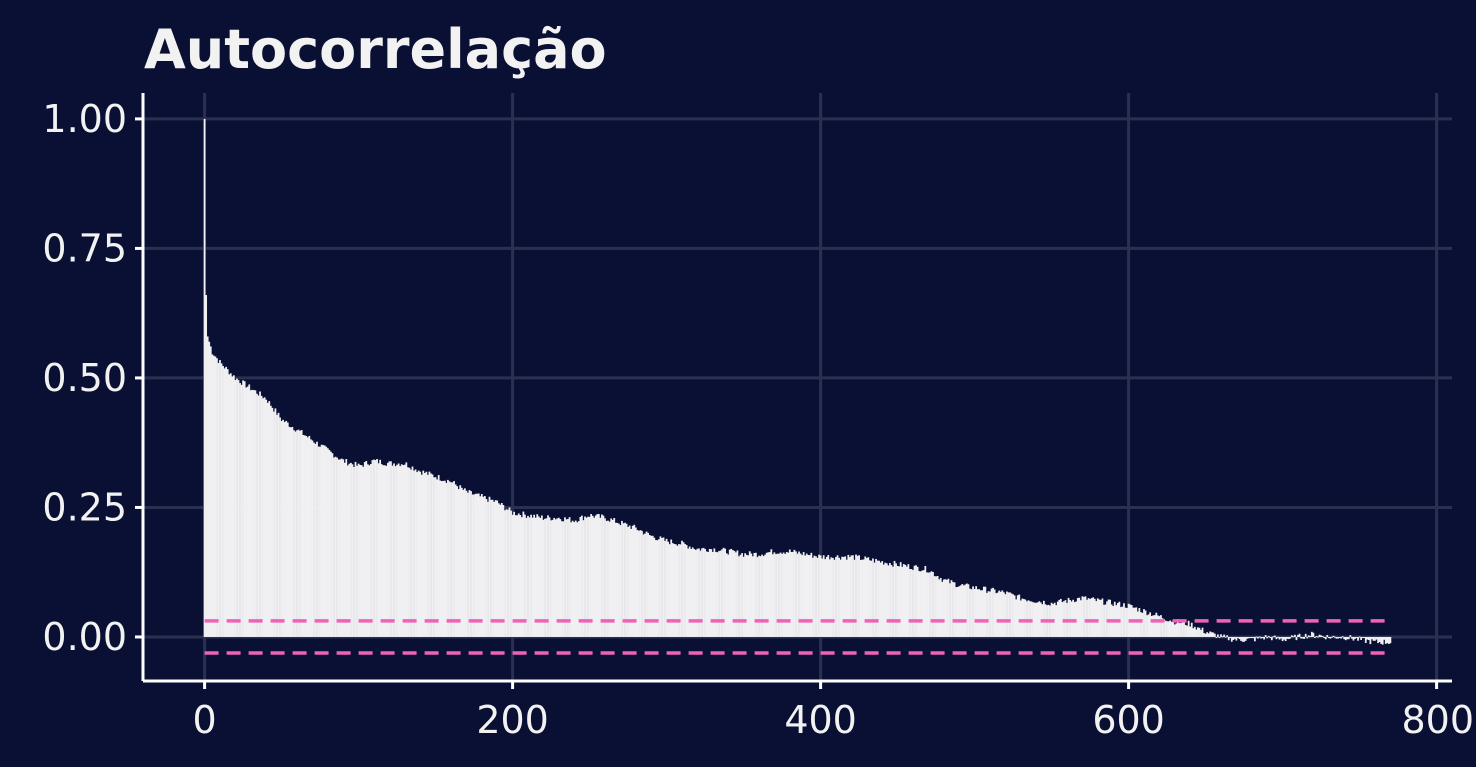 The image size is (1476, 767). What do you see at coordinates (84, 637) in the screenshot?
I see `y-tick-label: 0.00` at bounding box center [84, 637].